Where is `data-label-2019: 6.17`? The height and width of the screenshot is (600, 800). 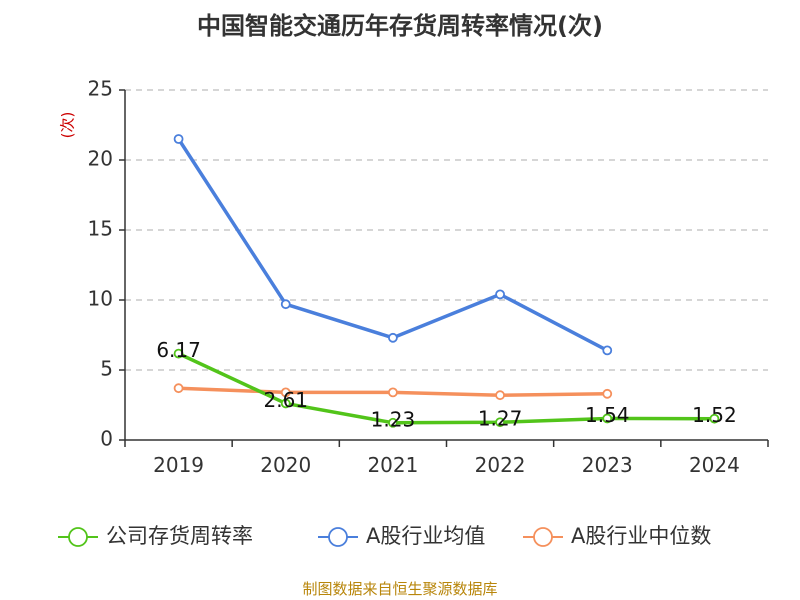 data-label-2019: 6.17 is located at coordinates (178, 350).